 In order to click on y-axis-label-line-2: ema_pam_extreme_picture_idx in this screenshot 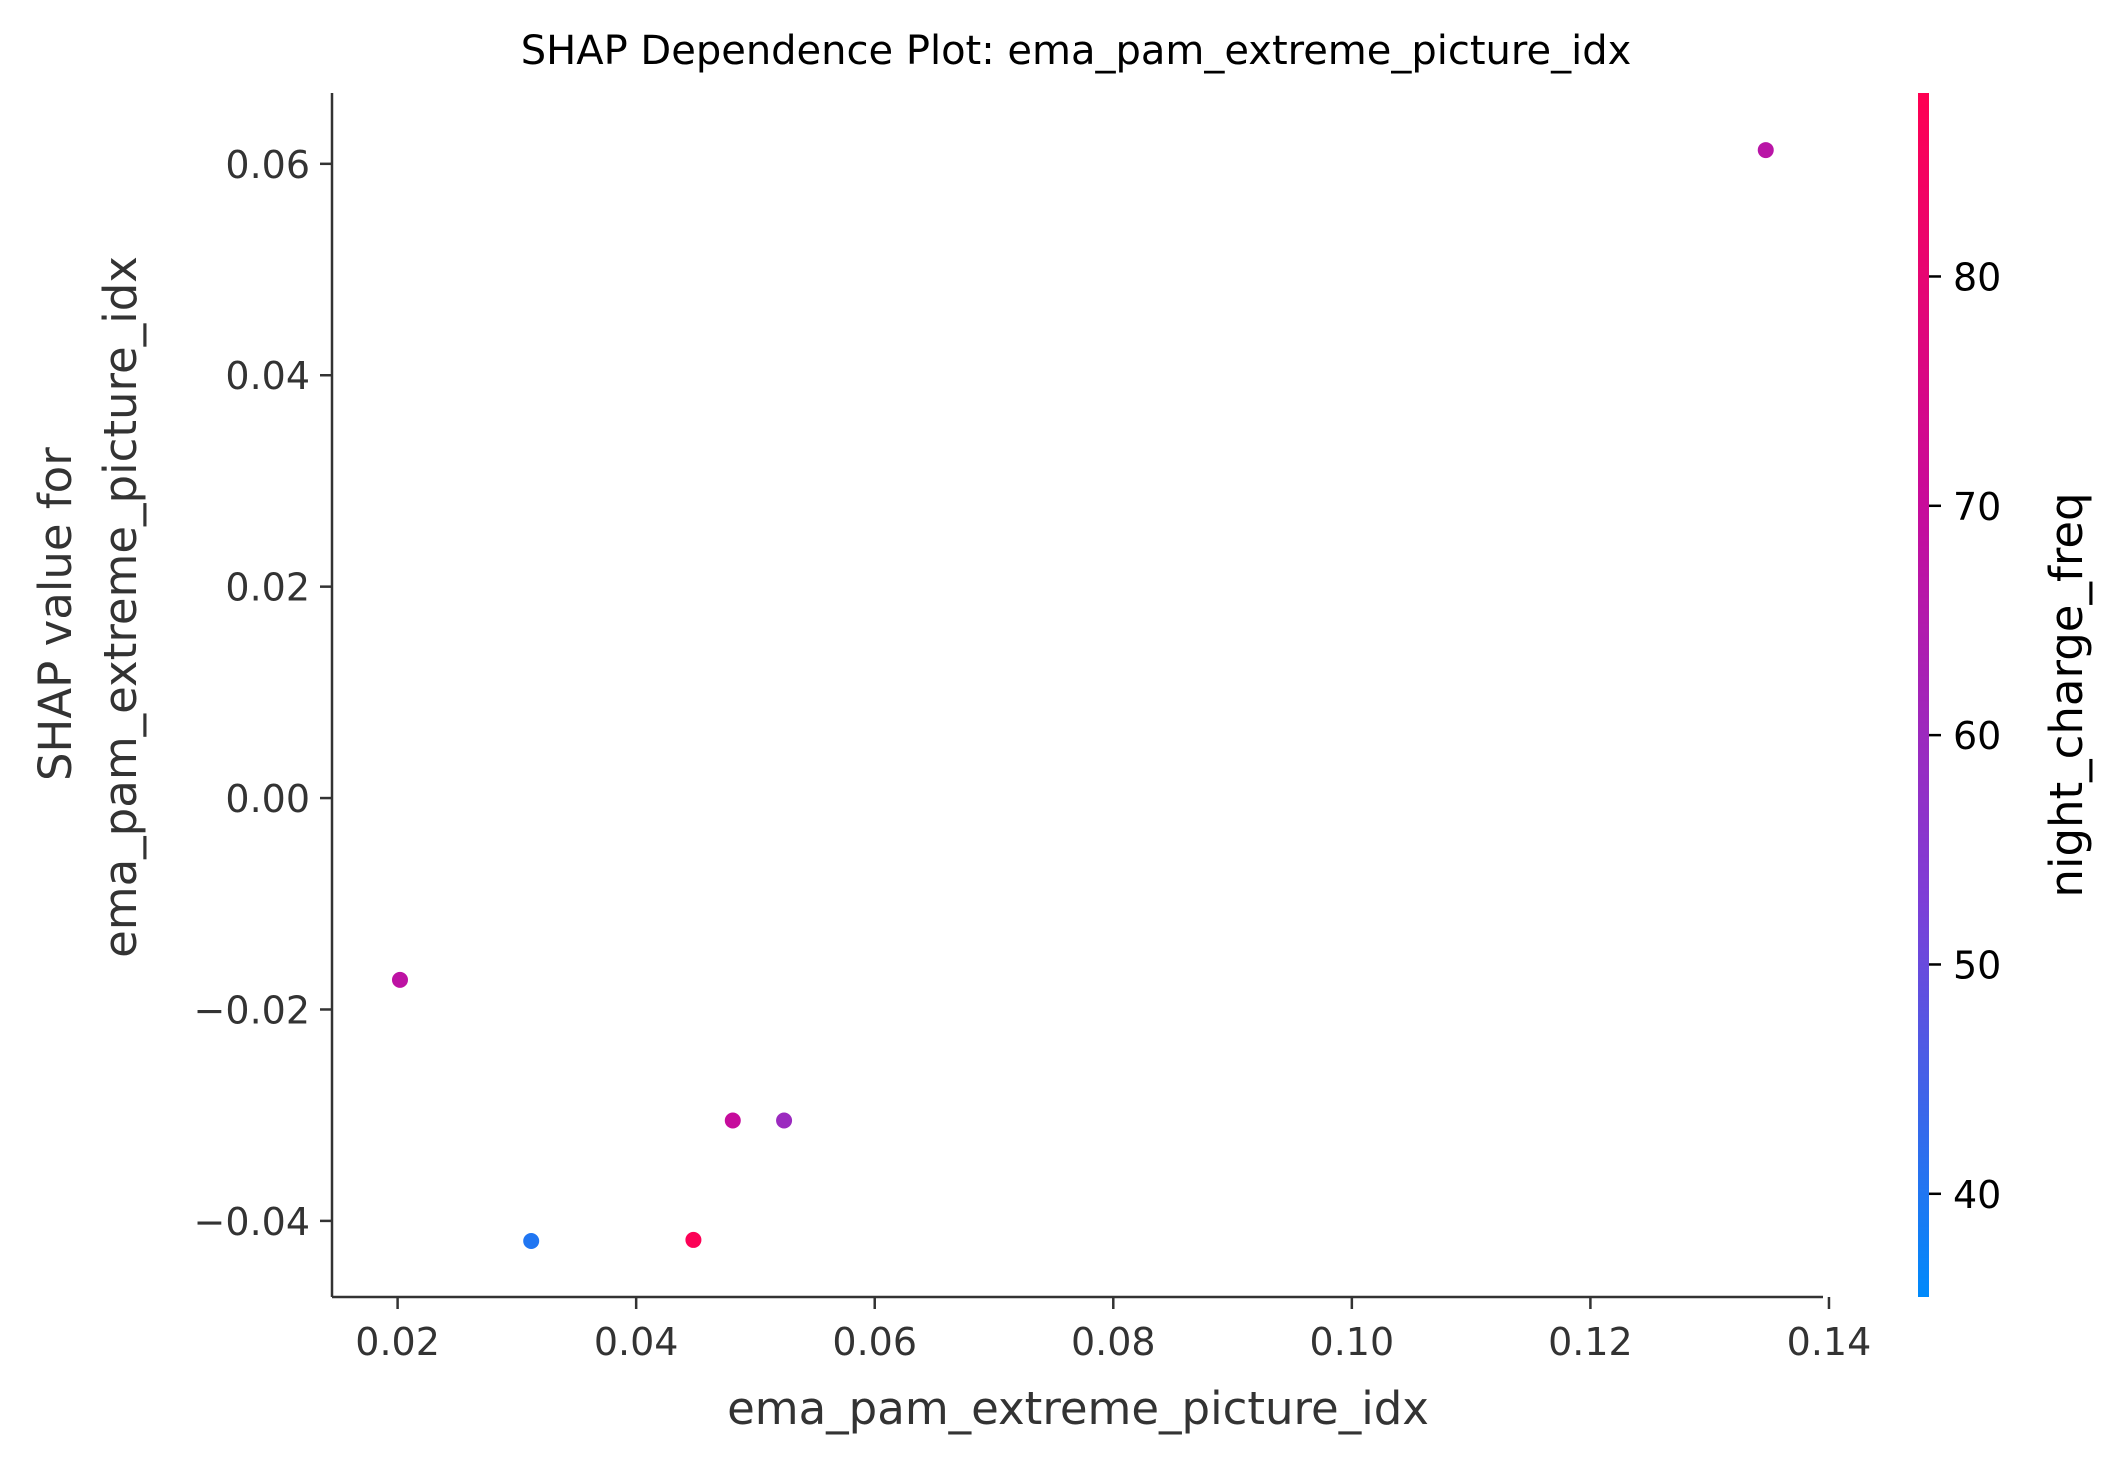, I will do `click(120, 607)`.